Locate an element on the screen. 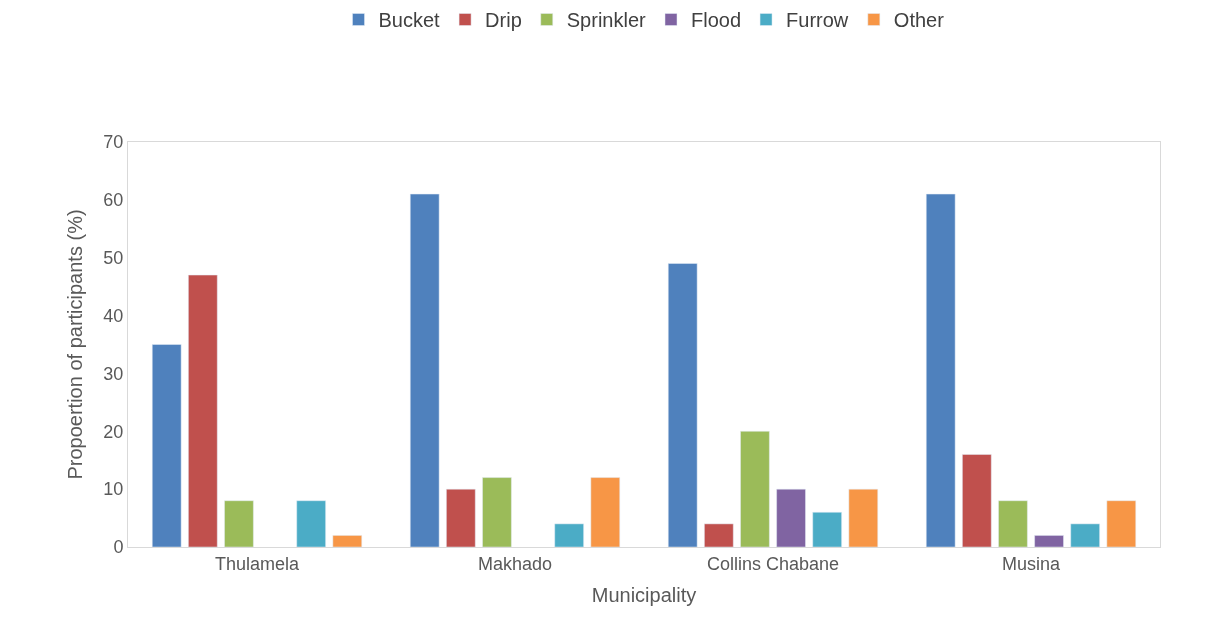 The image size is (1205, 644). legend-label: Sprinkler is located at coordinates (606, 20).